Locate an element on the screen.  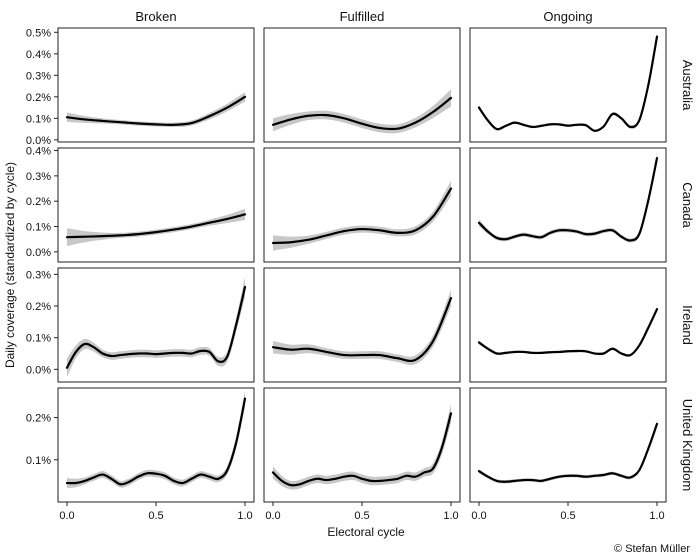
row-label-australia: Australia is located at coordinates (687, 85).